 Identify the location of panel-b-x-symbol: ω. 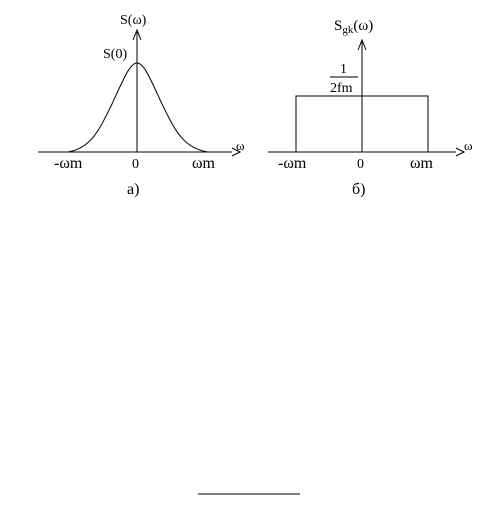
(468, 145).